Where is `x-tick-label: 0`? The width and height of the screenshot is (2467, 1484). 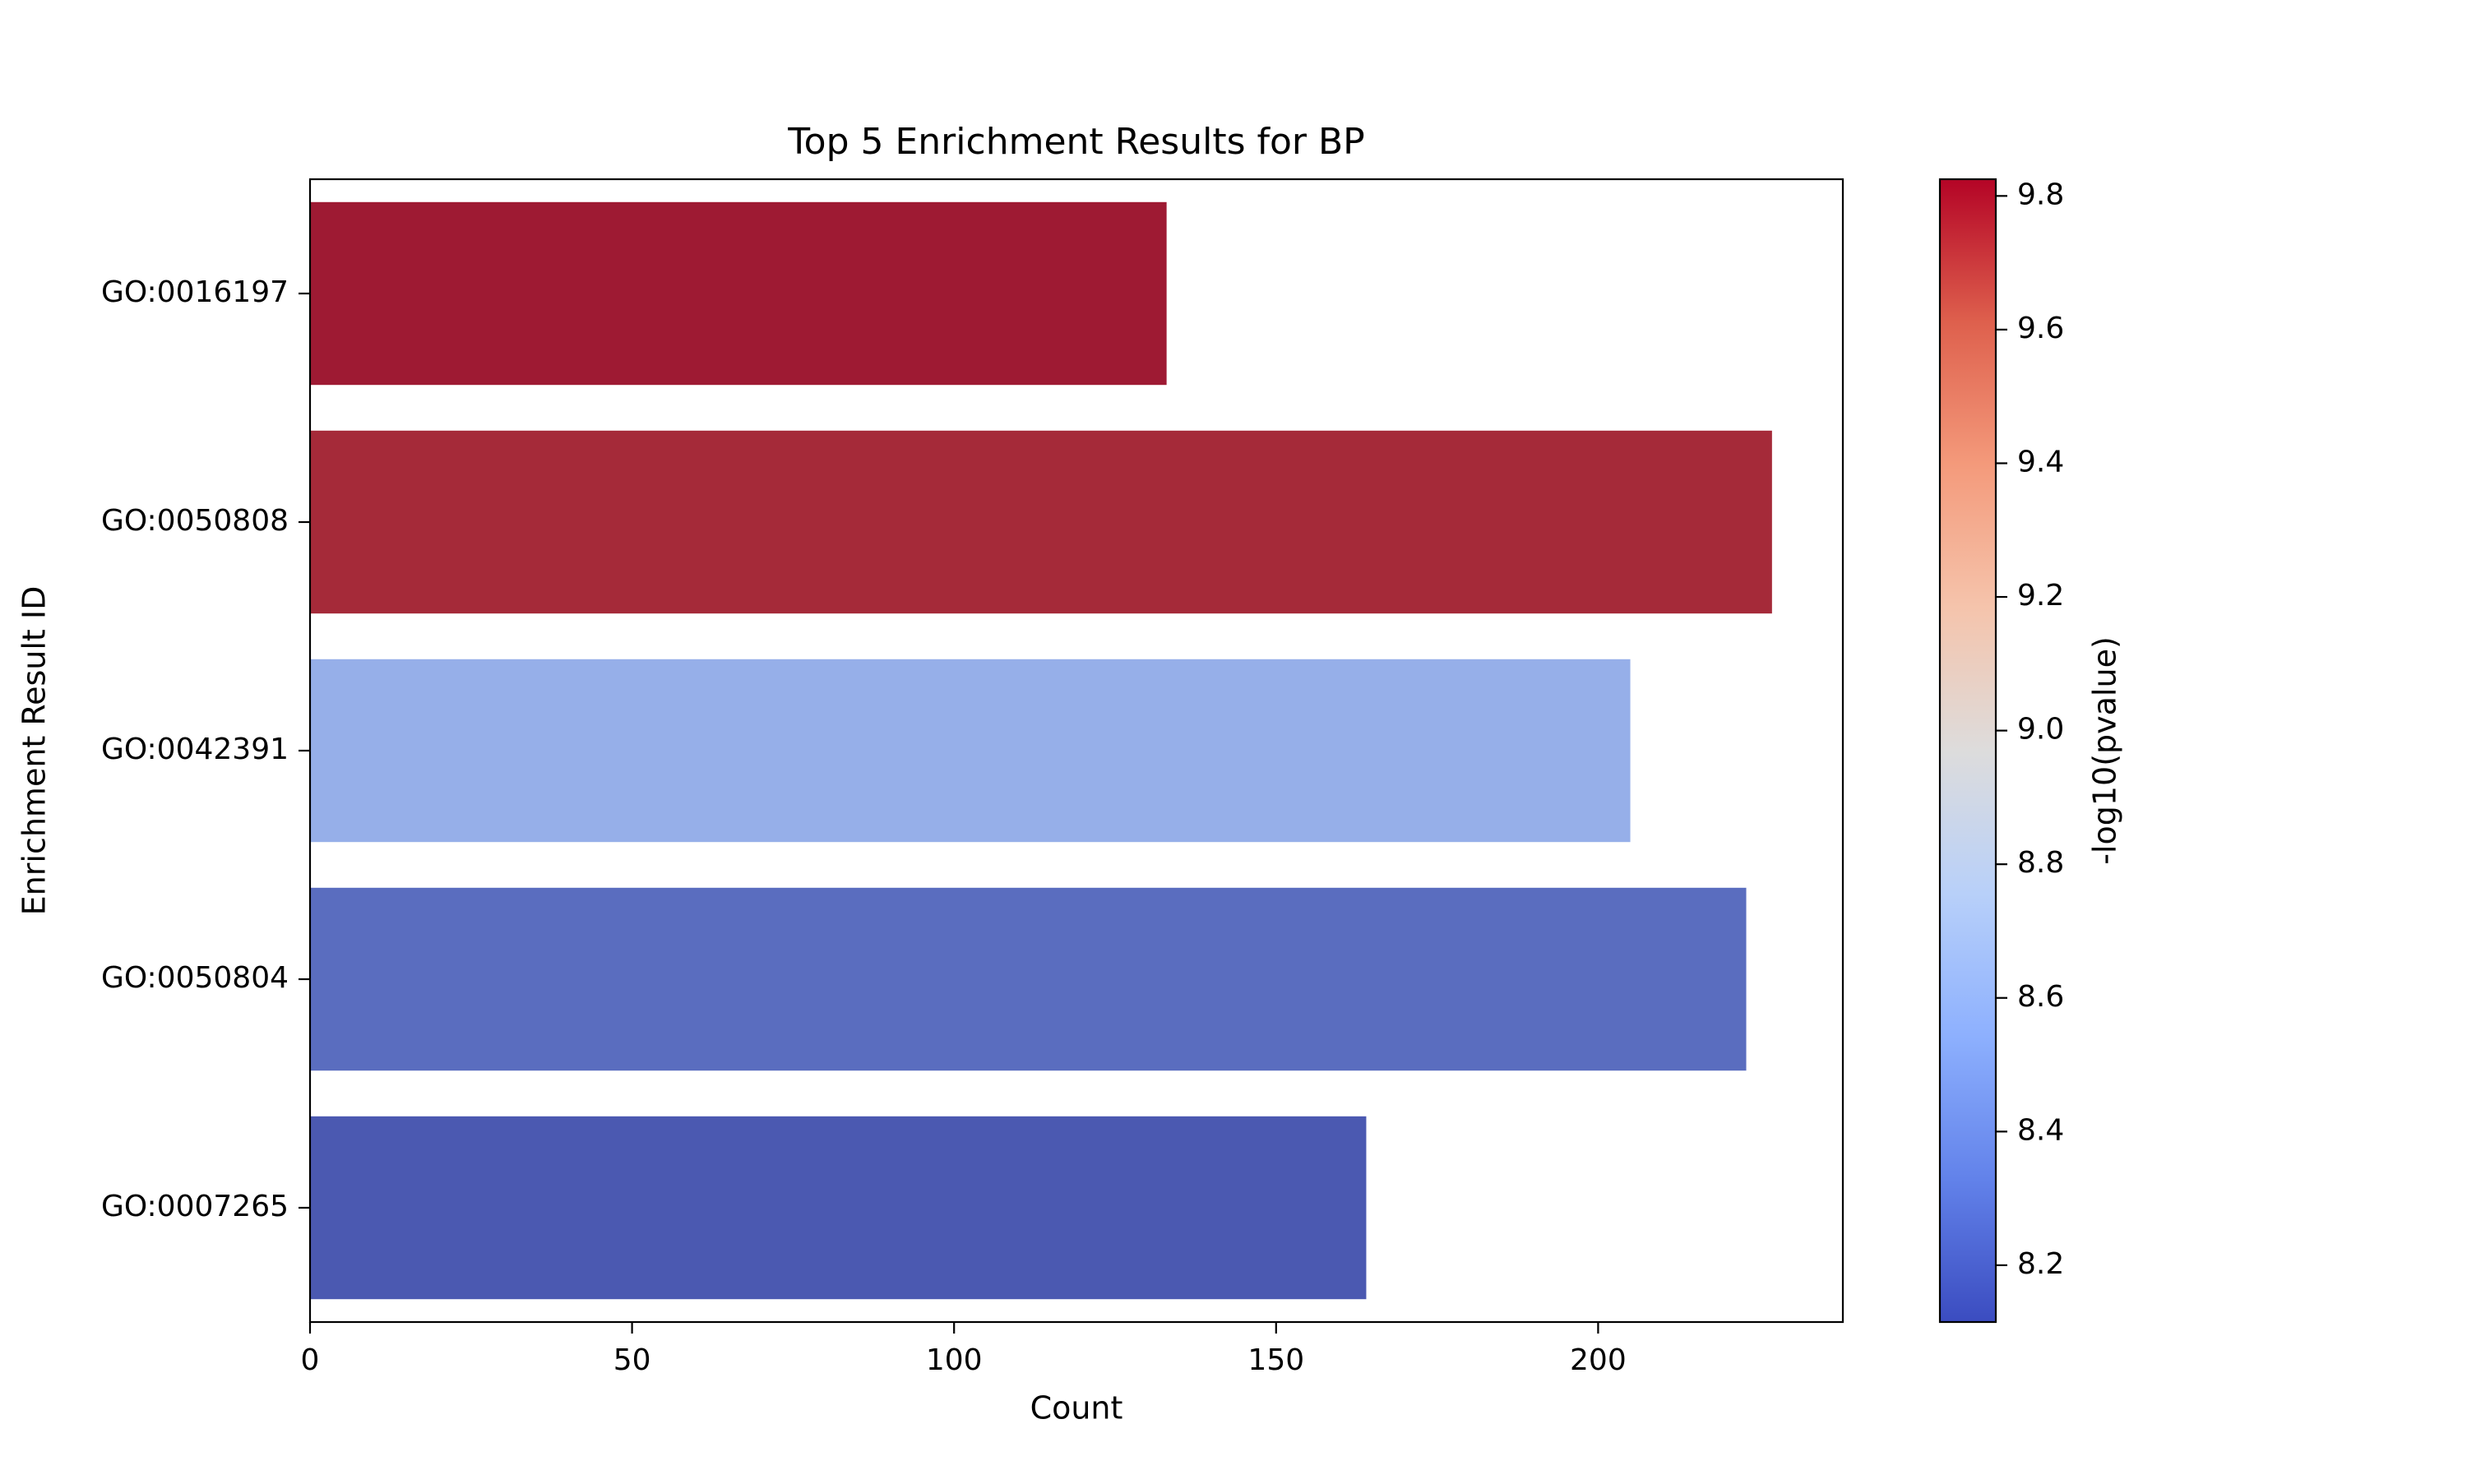
x-tick-label: 0 is located at coordinates (310, 1360).